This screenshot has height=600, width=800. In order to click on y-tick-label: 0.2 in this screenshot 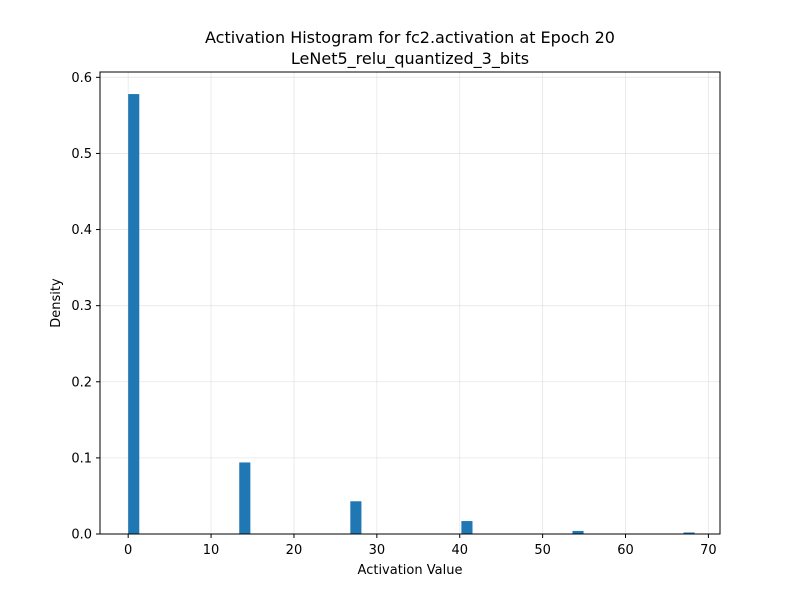, I will do `click(81, 382)`.